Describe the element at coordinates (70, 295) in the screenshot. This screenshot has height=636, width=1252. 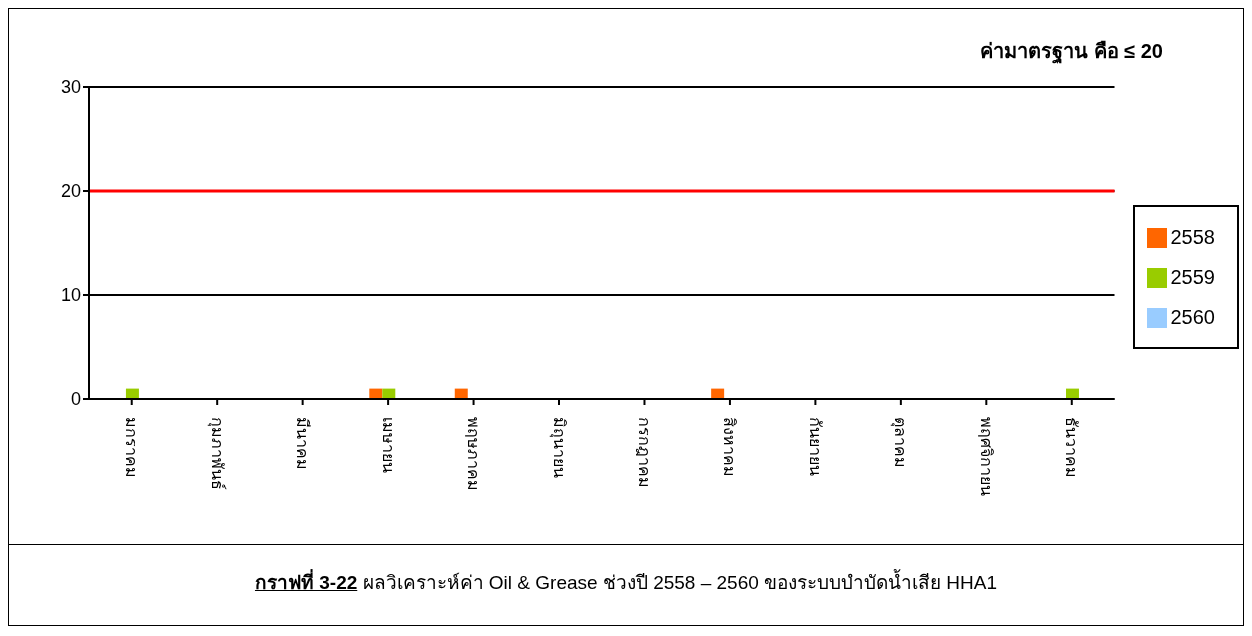
I see `y-tick-label: 10` at that location.